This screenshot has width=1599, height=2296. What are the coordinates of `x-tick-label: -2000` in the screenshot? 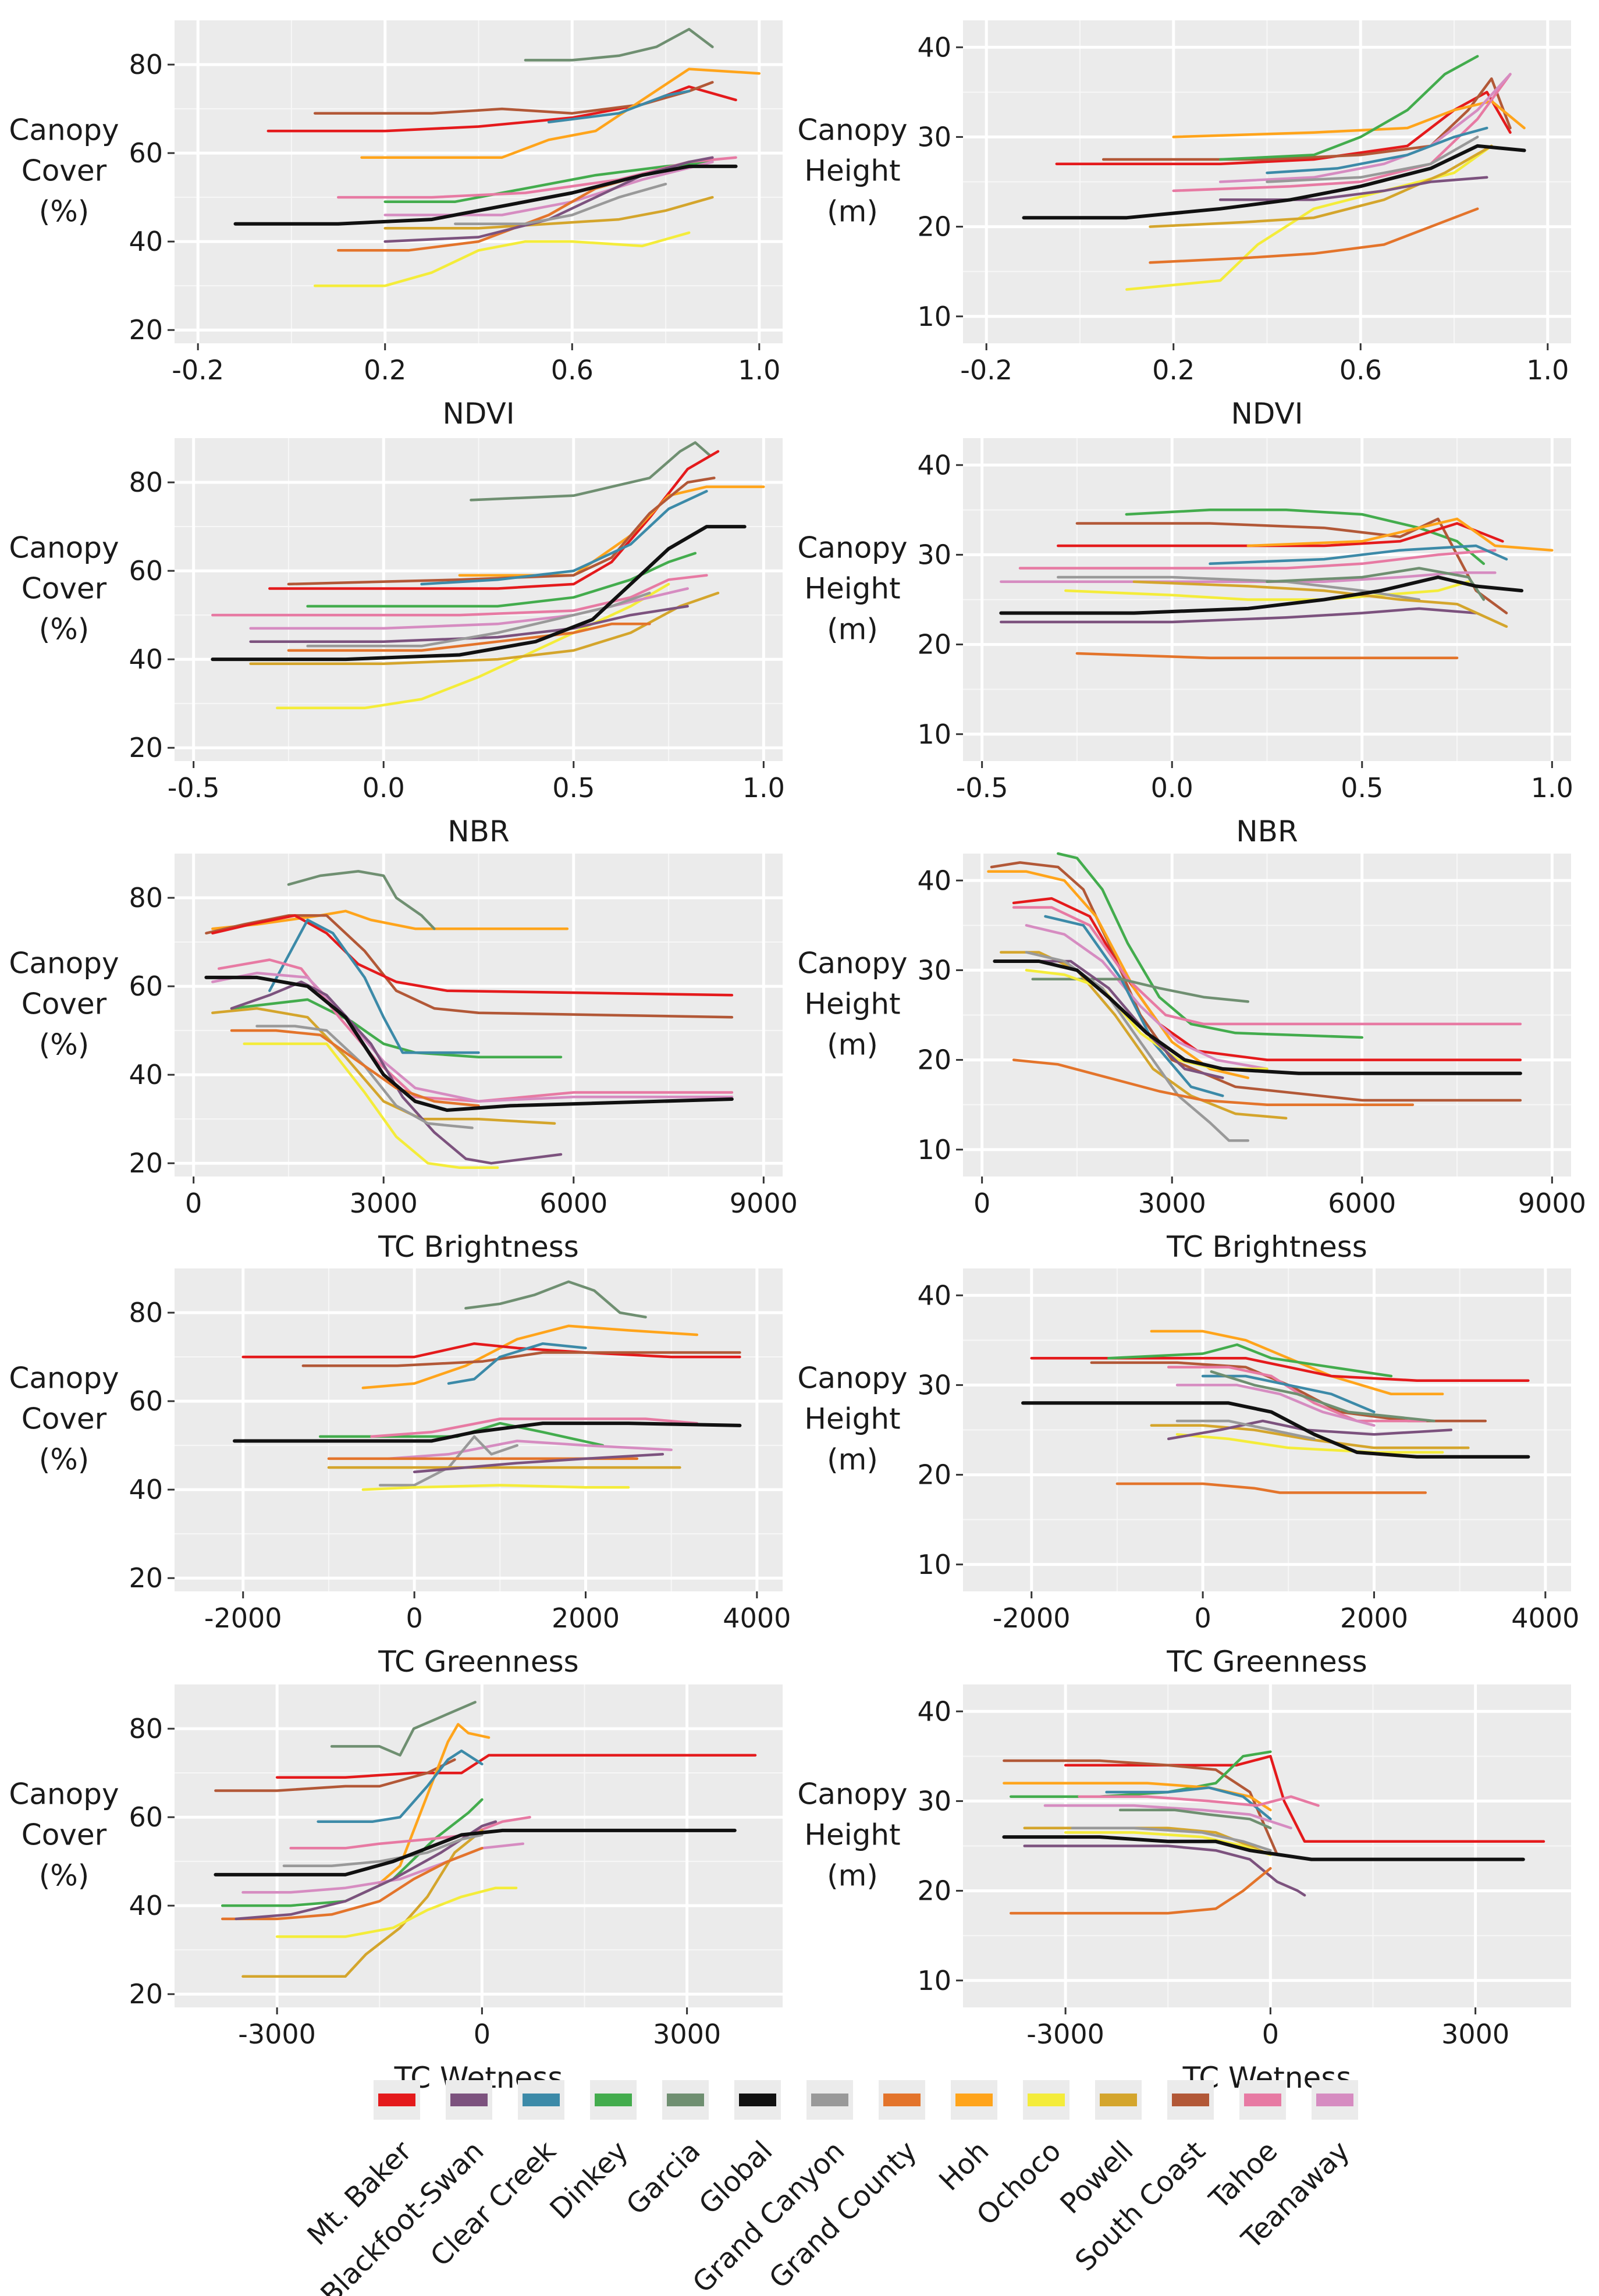 It's located at (1032, 1618).